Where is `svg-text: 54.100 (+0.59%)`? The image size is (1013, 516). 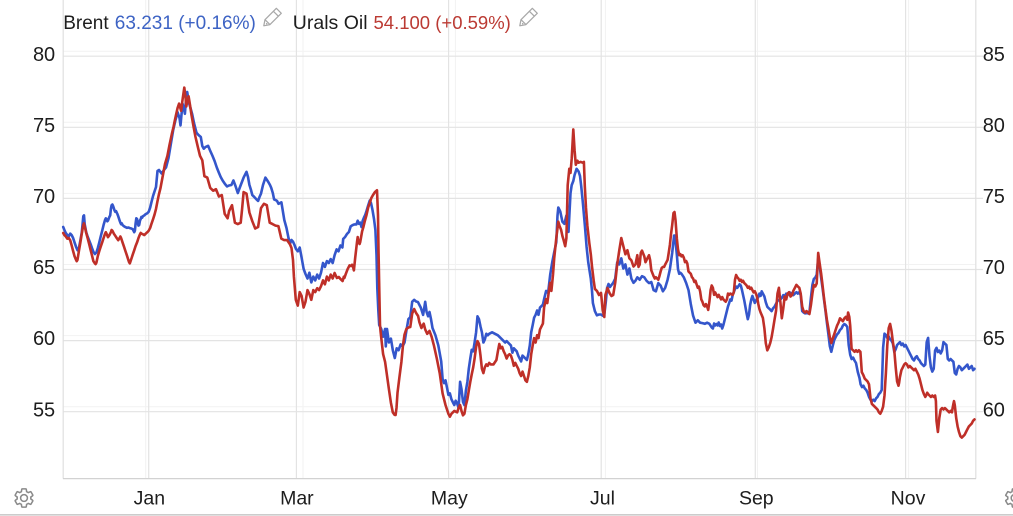 svg-text: 54.100 (+0.59%) is located at coordinates (442, 22).